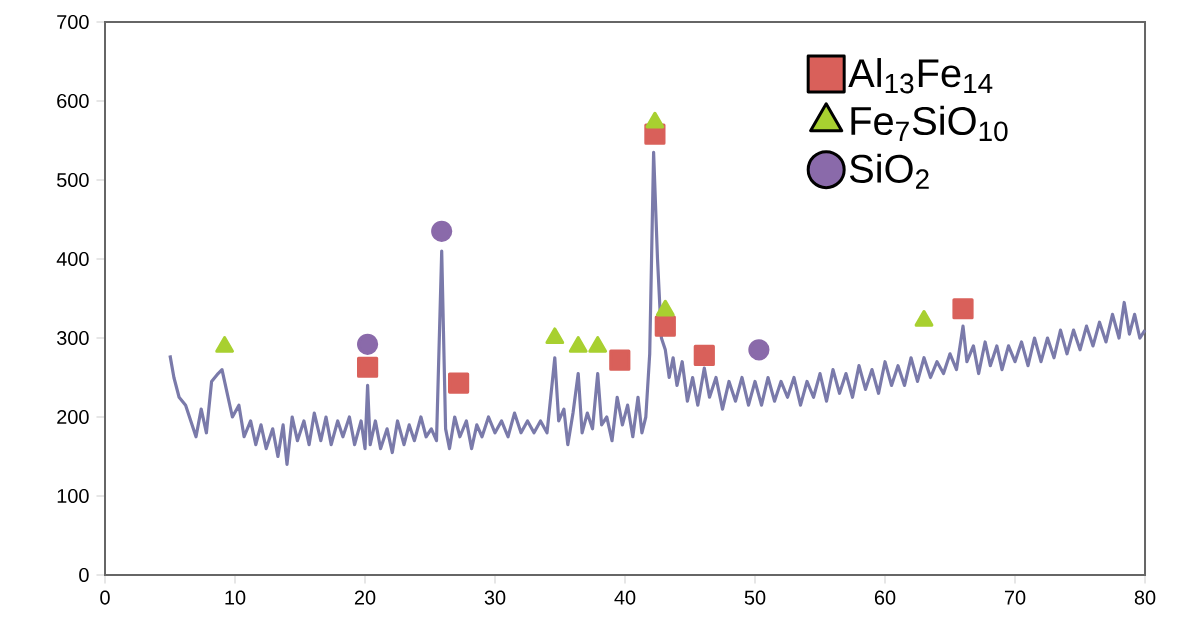  I want to click on x-tick-label: 80, so click(1145, 597).